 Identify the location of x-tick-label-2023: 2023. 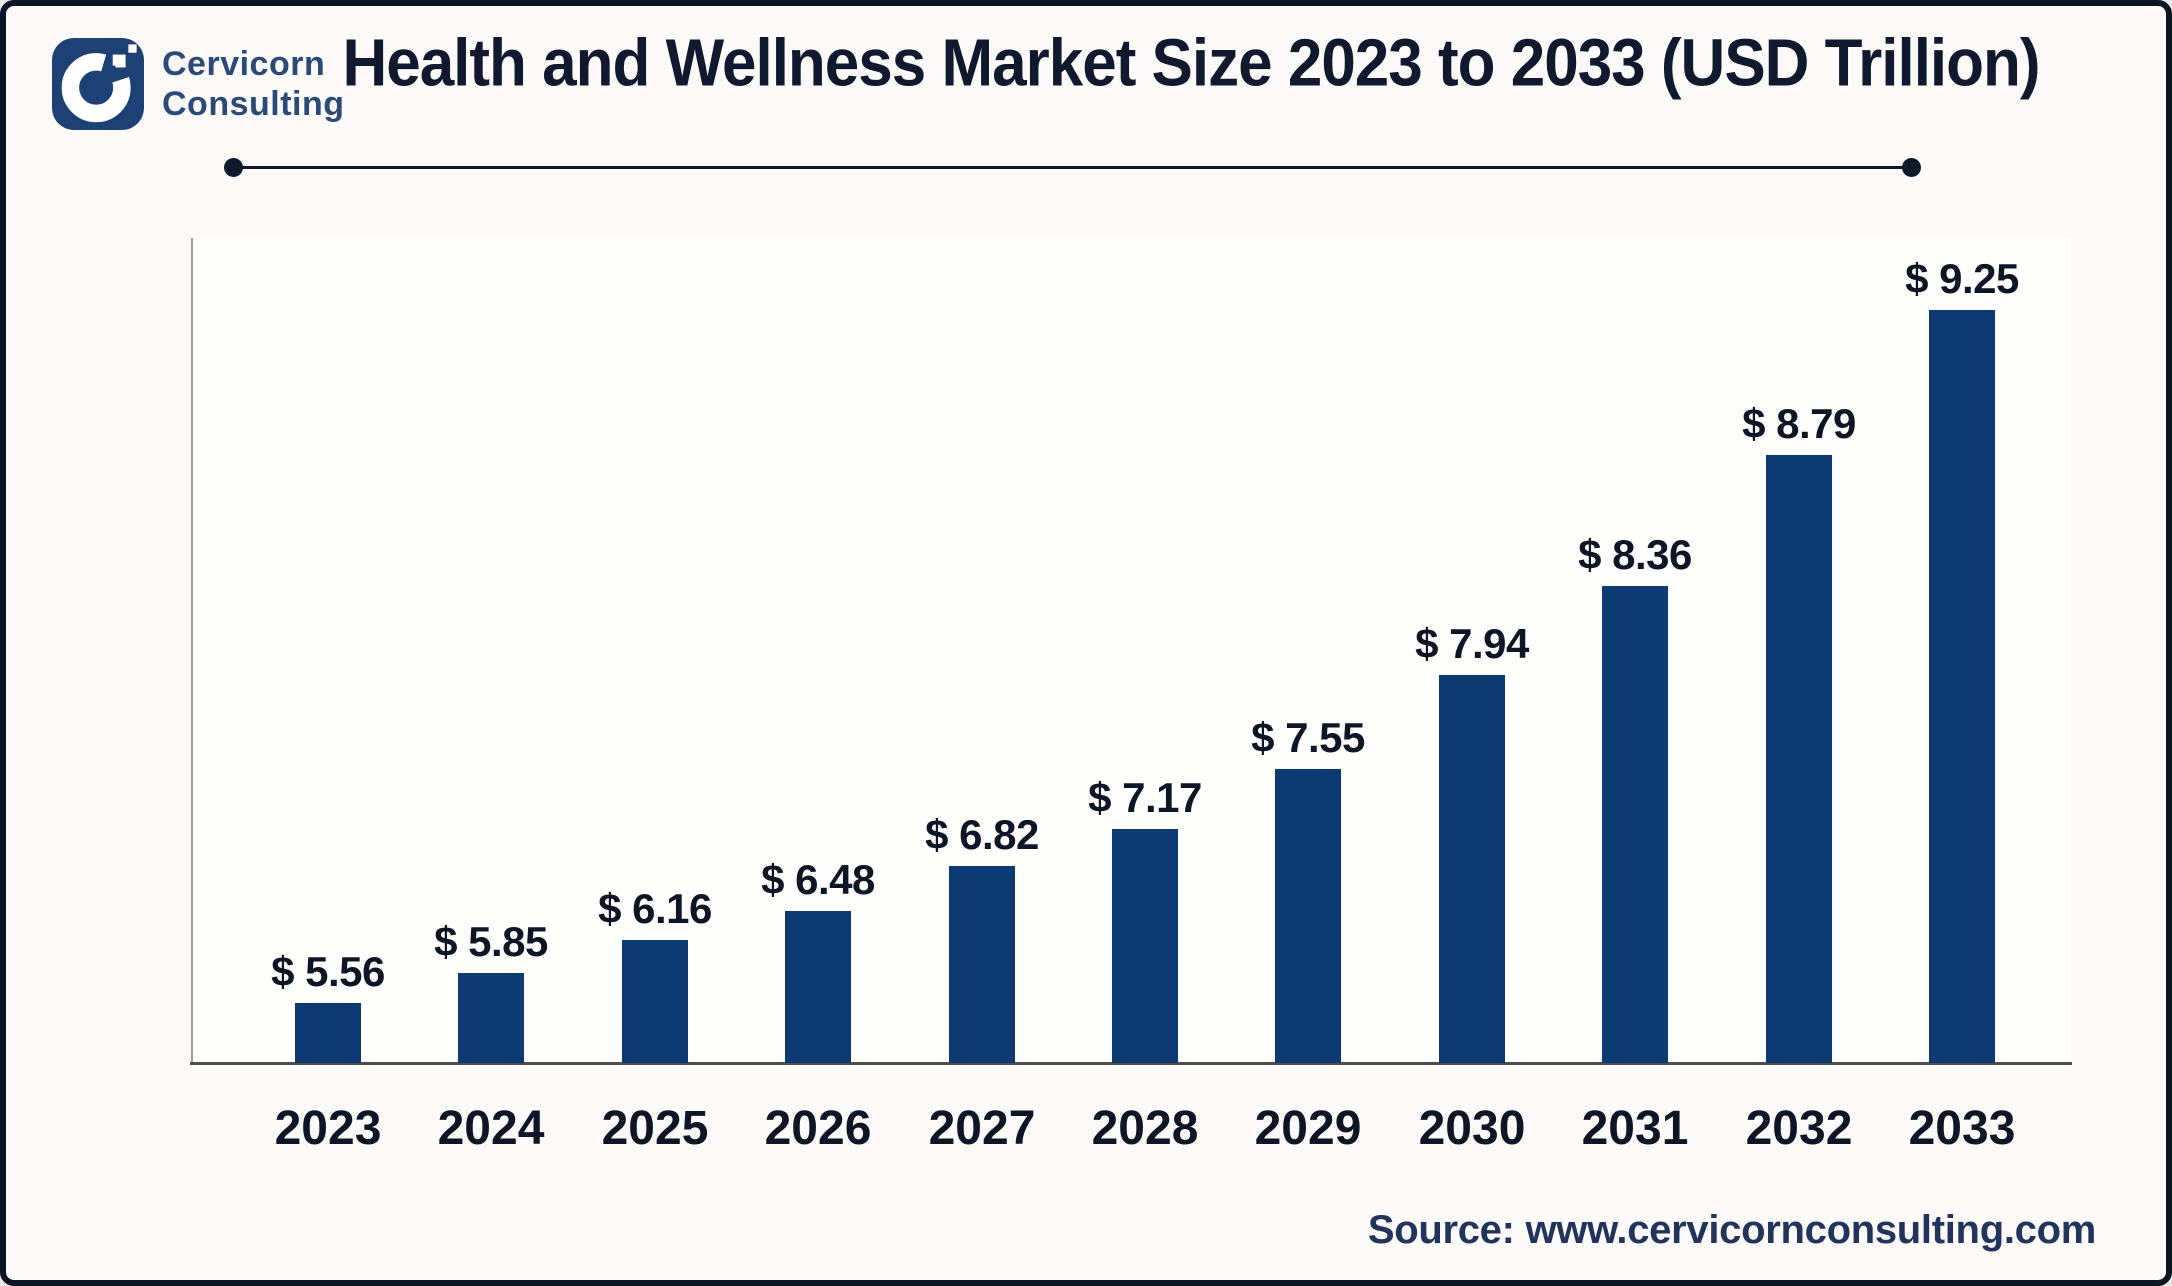
(328, 1128).